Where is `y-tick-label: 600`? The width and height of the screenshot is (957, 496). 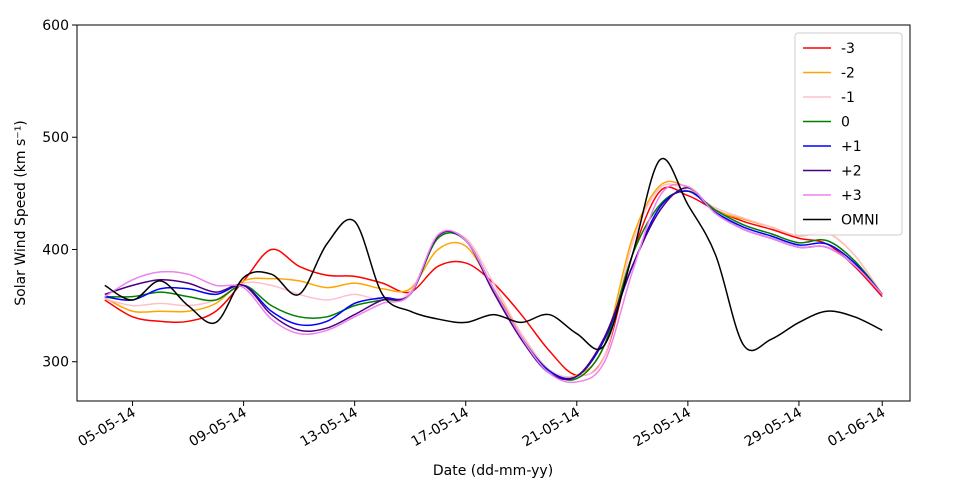
y-tick-label: 600 is located at coordinates (55, 26).